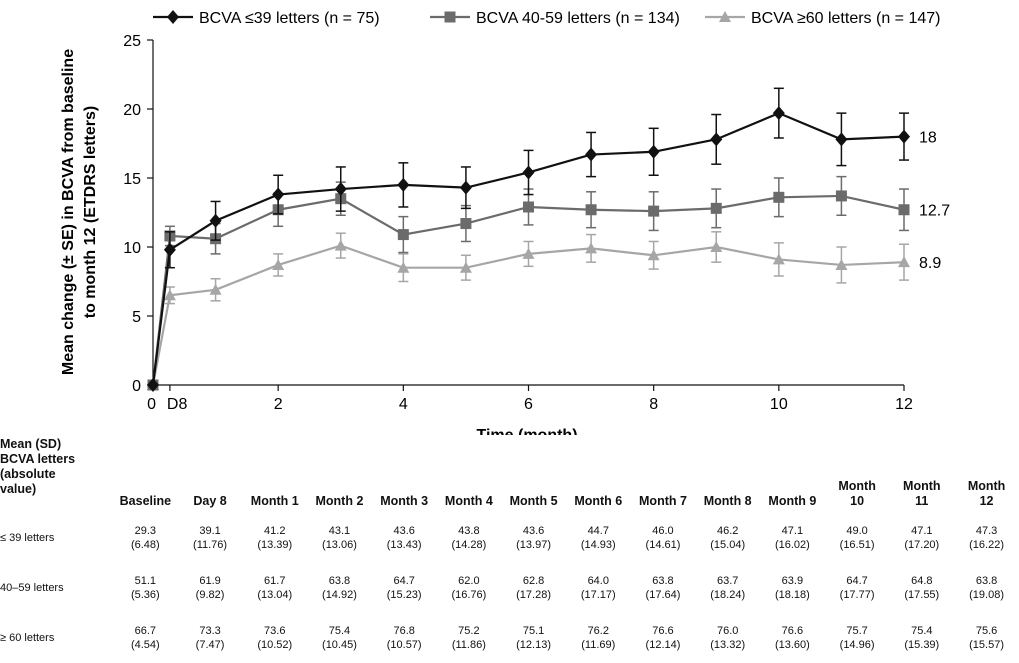 The image size is (1019, 663). What do you see at coordinates (922, 486) in the screenshot?
I see `column-header-line: Month` at bounding box center [922, 486].